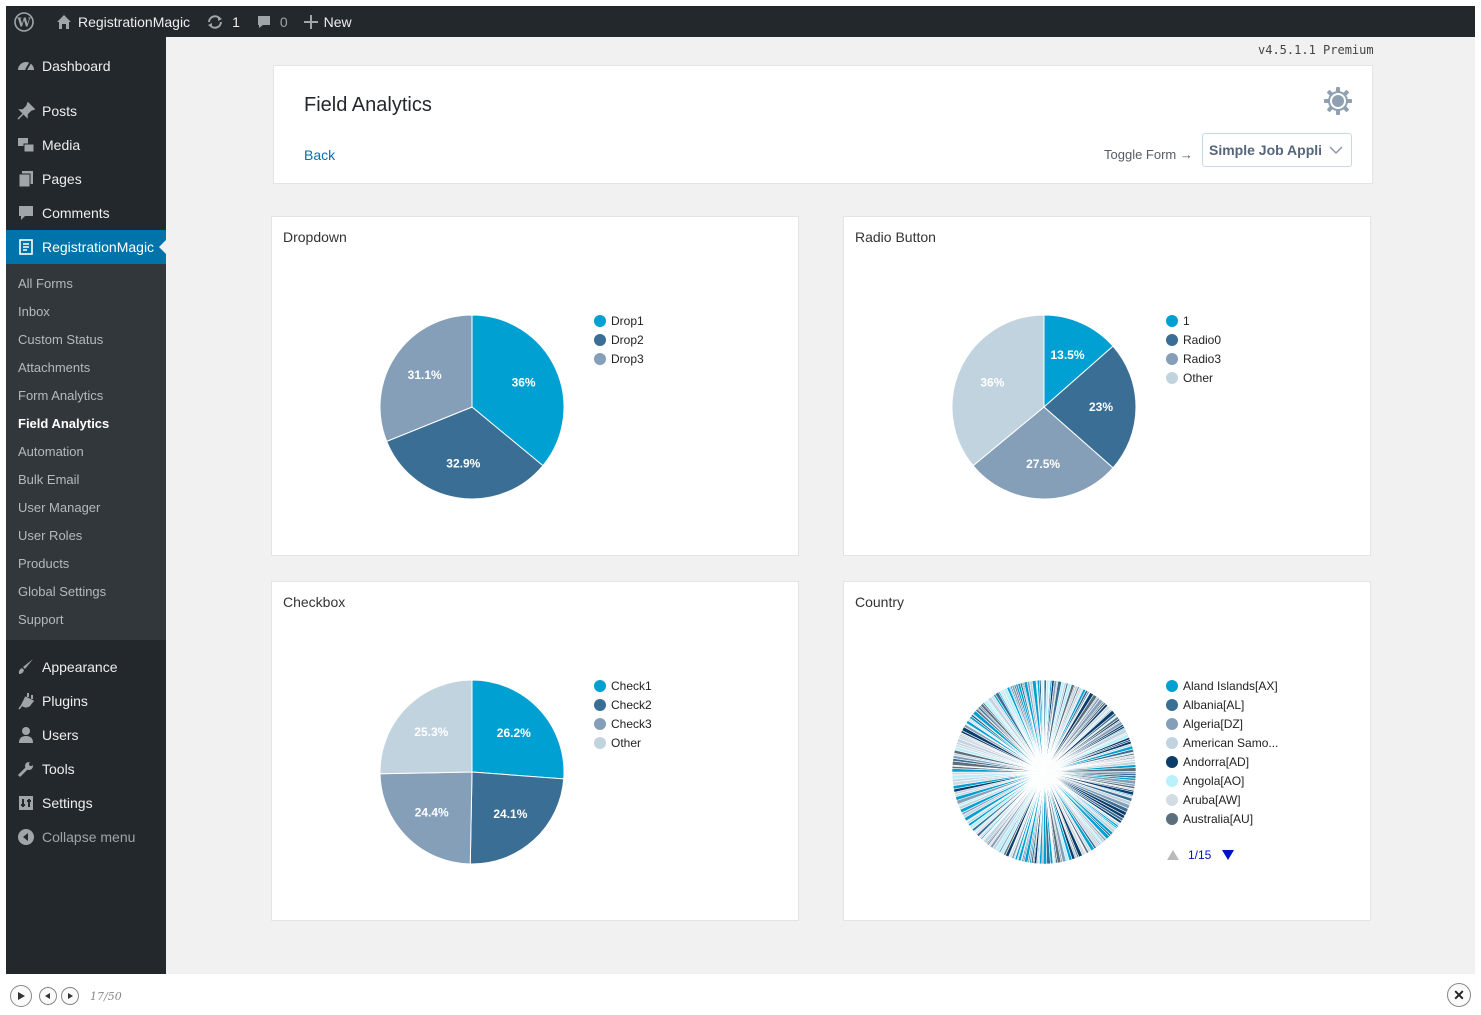 This screenshot has width=1481, height=1015. Describe the element at coordinates (34, 311) in the screenshot. I see `submenu-inbox: Inbox` at that location.